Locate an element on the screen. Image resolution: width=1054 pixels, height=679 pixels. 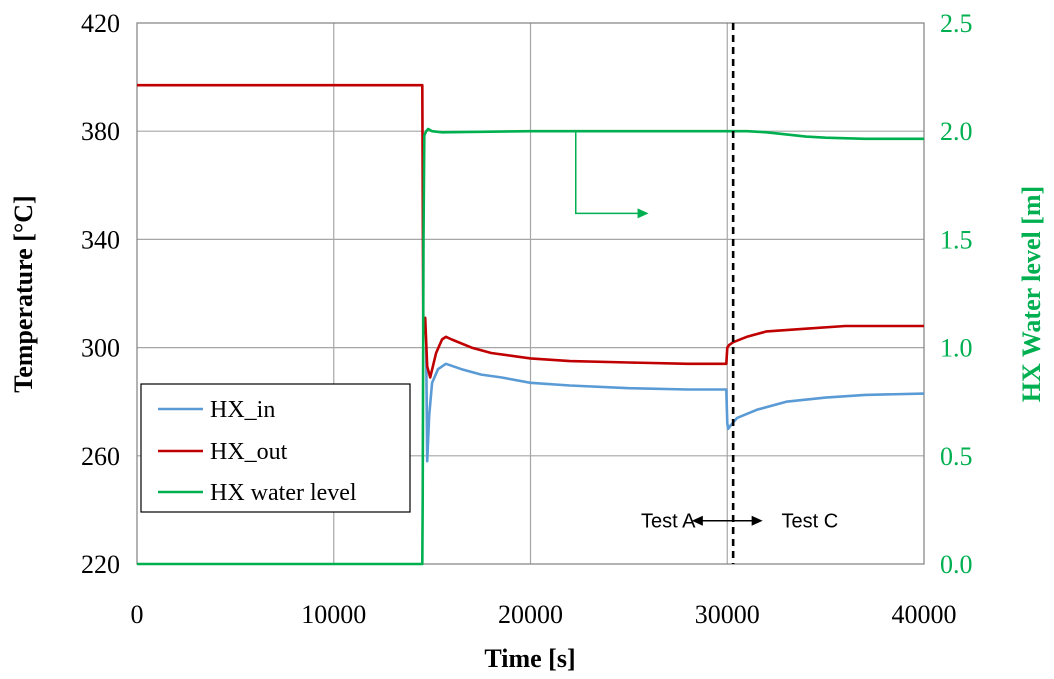
y-tick-label: 380 is located at coordinates (100, 131).